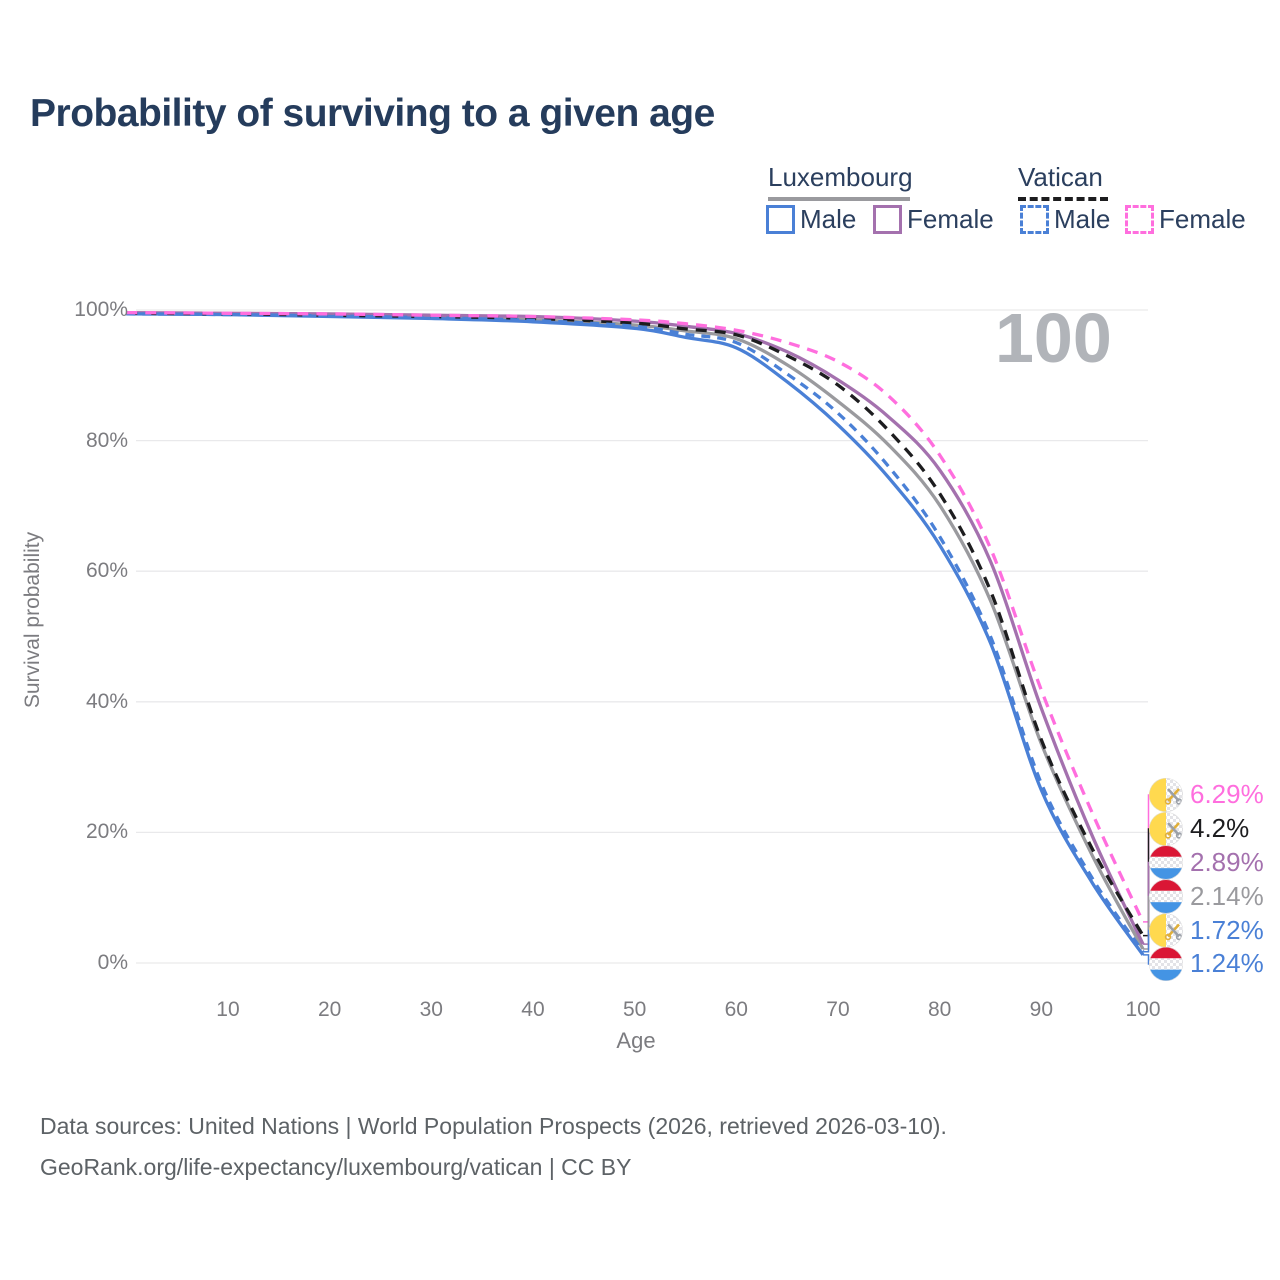 Image resolution: width=1280 pixels, height=1280 pixels. I want to click on x-axis-title: Age, so click(636, 1040).